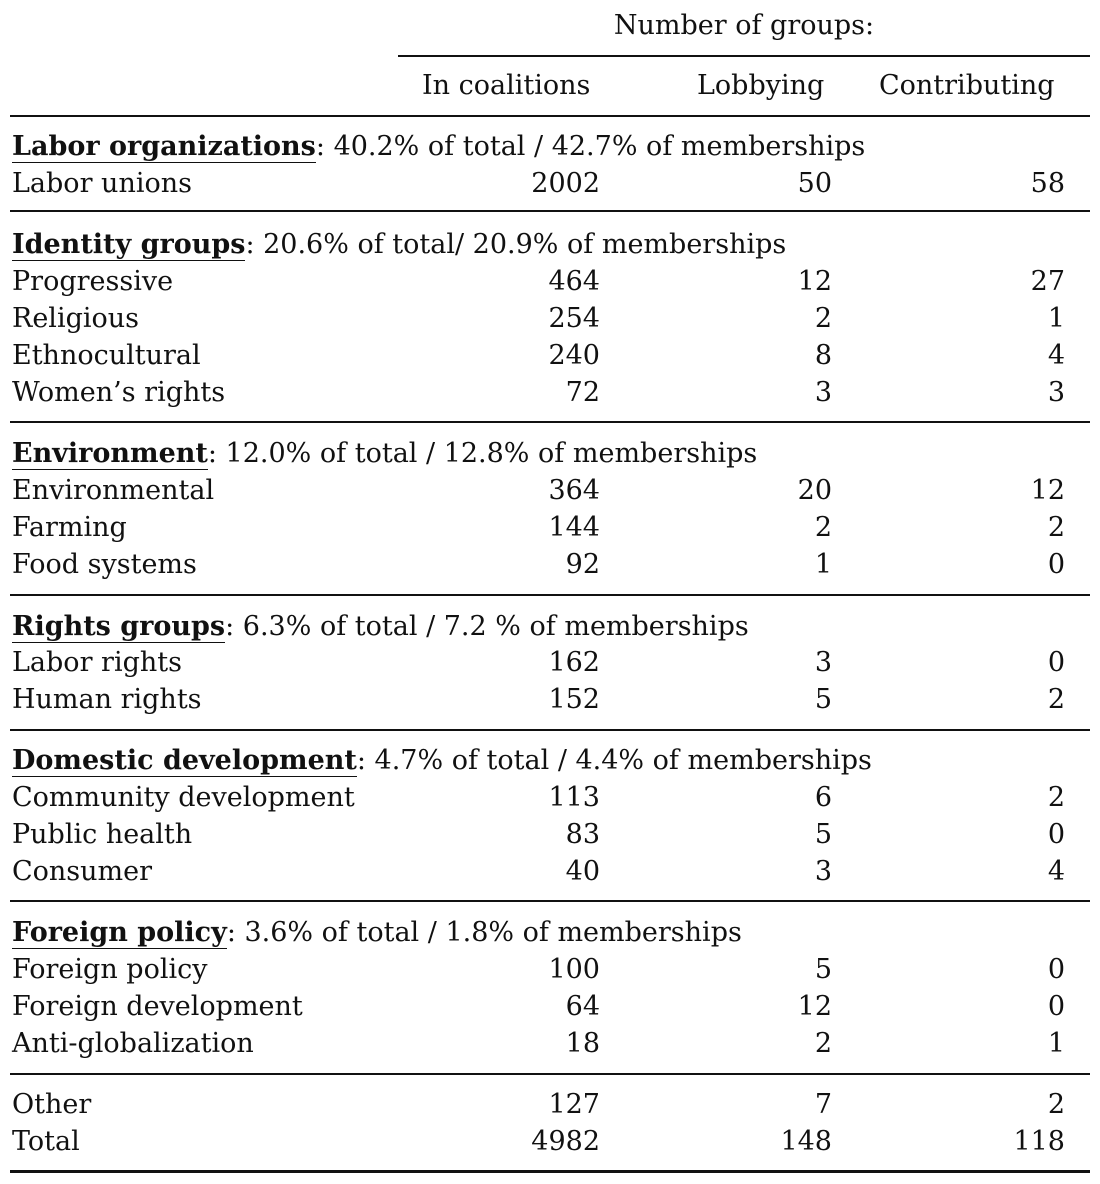 This screenshot has width=1100, height=1184. I want to click on table-row: Religious 254 2 1, so click(550, 318).